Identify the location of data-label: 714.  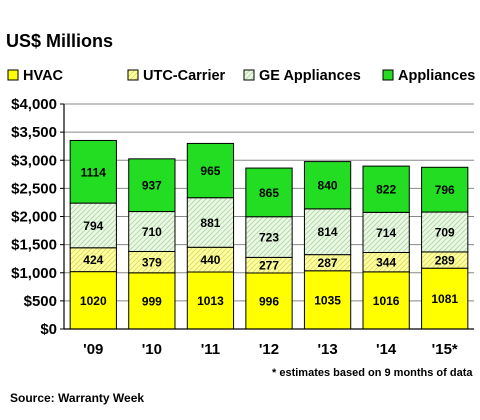
(386, 233).